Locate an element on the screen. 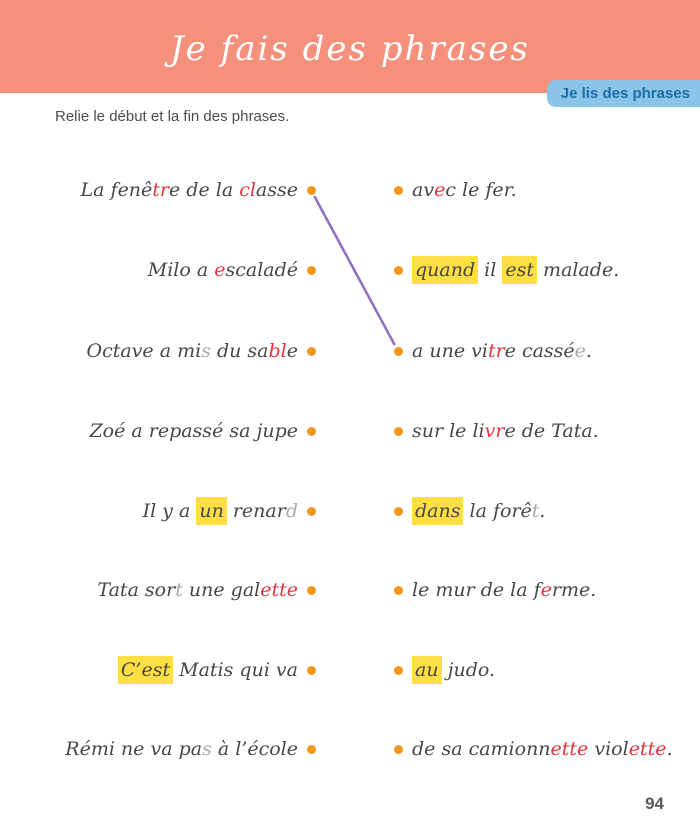  left-sentence-8: Rémi ne va pas à l’école is located at coordinates (181, 749).